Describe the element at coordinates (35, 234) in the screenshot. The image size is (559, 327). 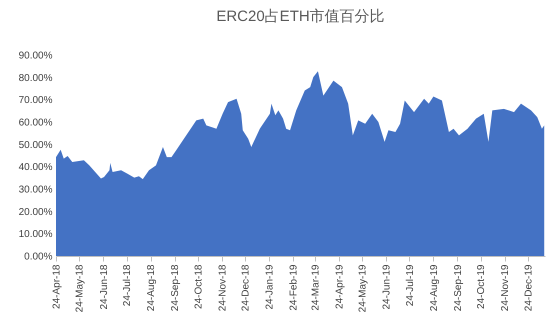
I see `y-tick-label: 10.00%` at that location.